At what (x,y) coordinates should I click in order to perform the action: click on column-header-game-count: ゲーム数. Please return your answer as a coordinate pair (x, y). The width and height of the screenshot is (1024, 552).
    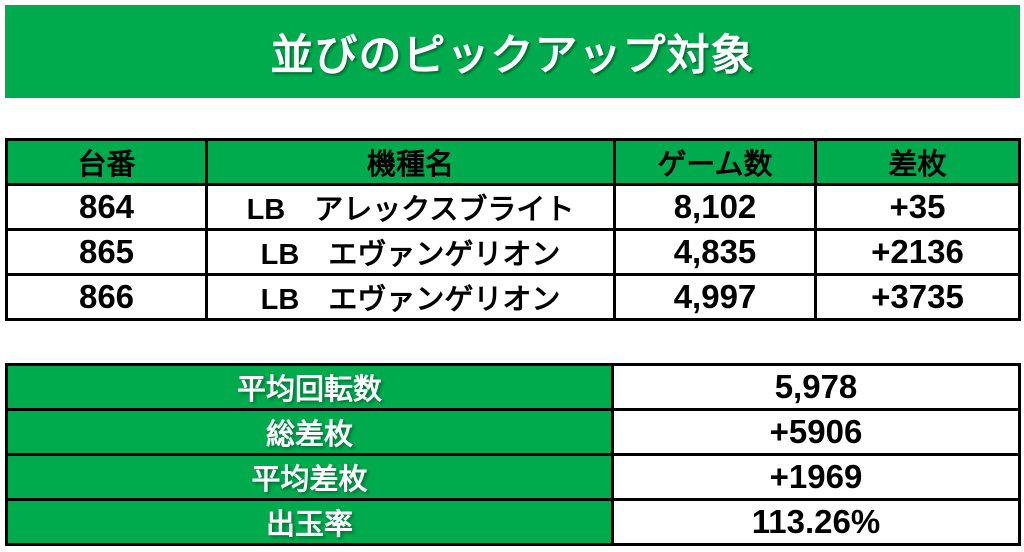
    Looking at the image, I should click on (715, 162).